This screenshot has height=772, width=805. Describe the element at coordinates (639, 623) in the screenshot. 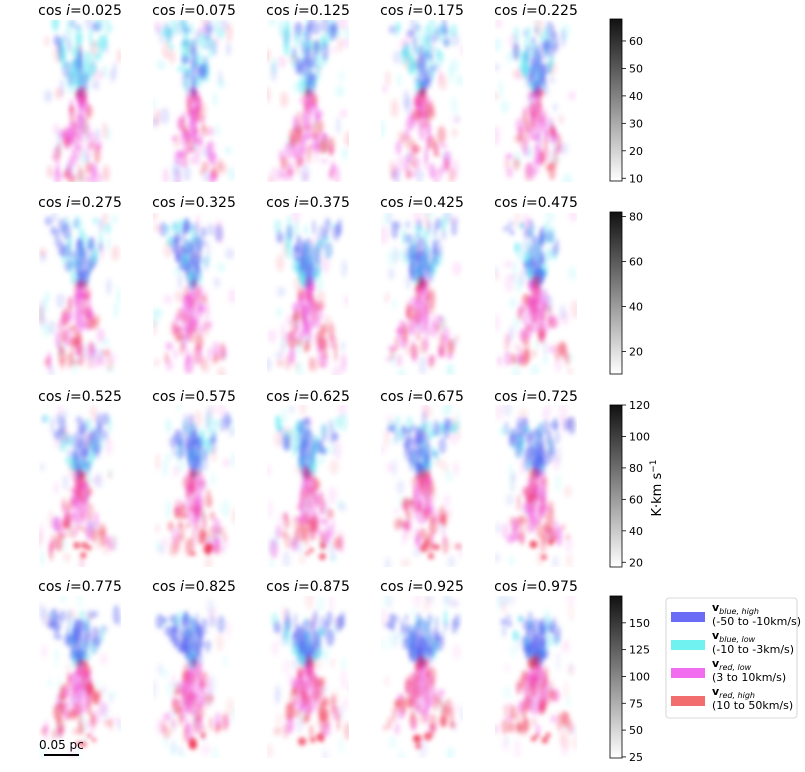

I see `colorbar-tick-label: 150` at that location.